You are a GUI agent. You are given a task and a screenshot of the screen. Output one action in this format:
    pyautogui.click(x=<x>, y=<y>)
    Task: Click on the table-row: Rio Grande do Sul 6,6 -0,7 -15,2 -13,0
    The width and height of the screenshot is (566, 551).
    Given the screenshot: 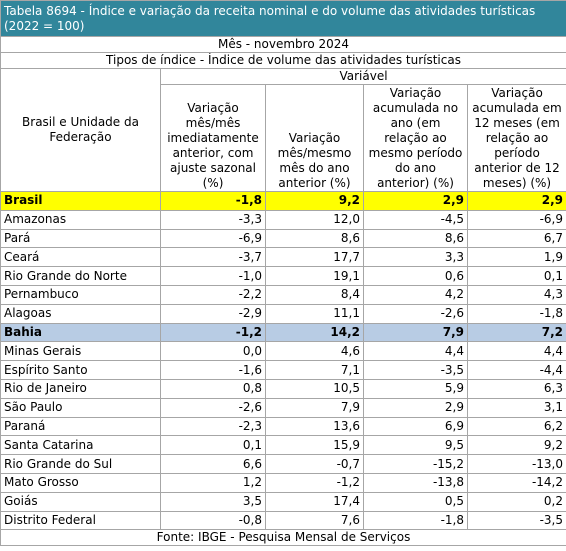 What is the action you would take?
    pyautogui.click(x=283, y=464)
    